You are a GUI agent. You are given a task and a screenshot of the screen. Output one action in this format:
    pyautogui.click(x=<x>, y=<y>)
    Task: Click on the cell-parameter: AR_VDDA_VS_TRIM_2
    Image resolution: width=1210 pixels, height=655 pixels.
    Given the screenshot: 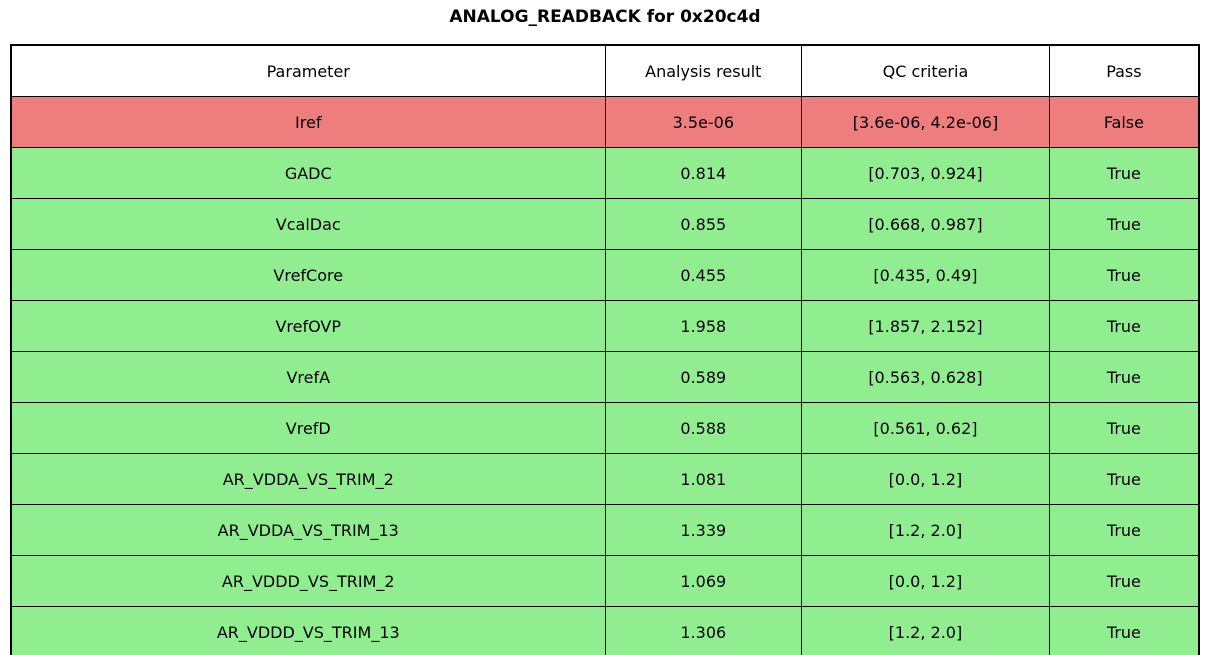 What is the action you would take?
    pyautogui.click(x=308, y=479)
    